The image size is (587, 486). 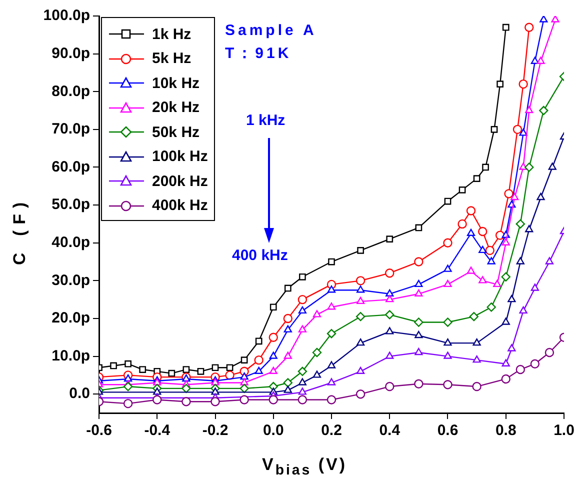 What do you see at coordinates (79, 393) in the screenshot?
I see `y-tick-label: 0.0` at bounding box center [79, 393].